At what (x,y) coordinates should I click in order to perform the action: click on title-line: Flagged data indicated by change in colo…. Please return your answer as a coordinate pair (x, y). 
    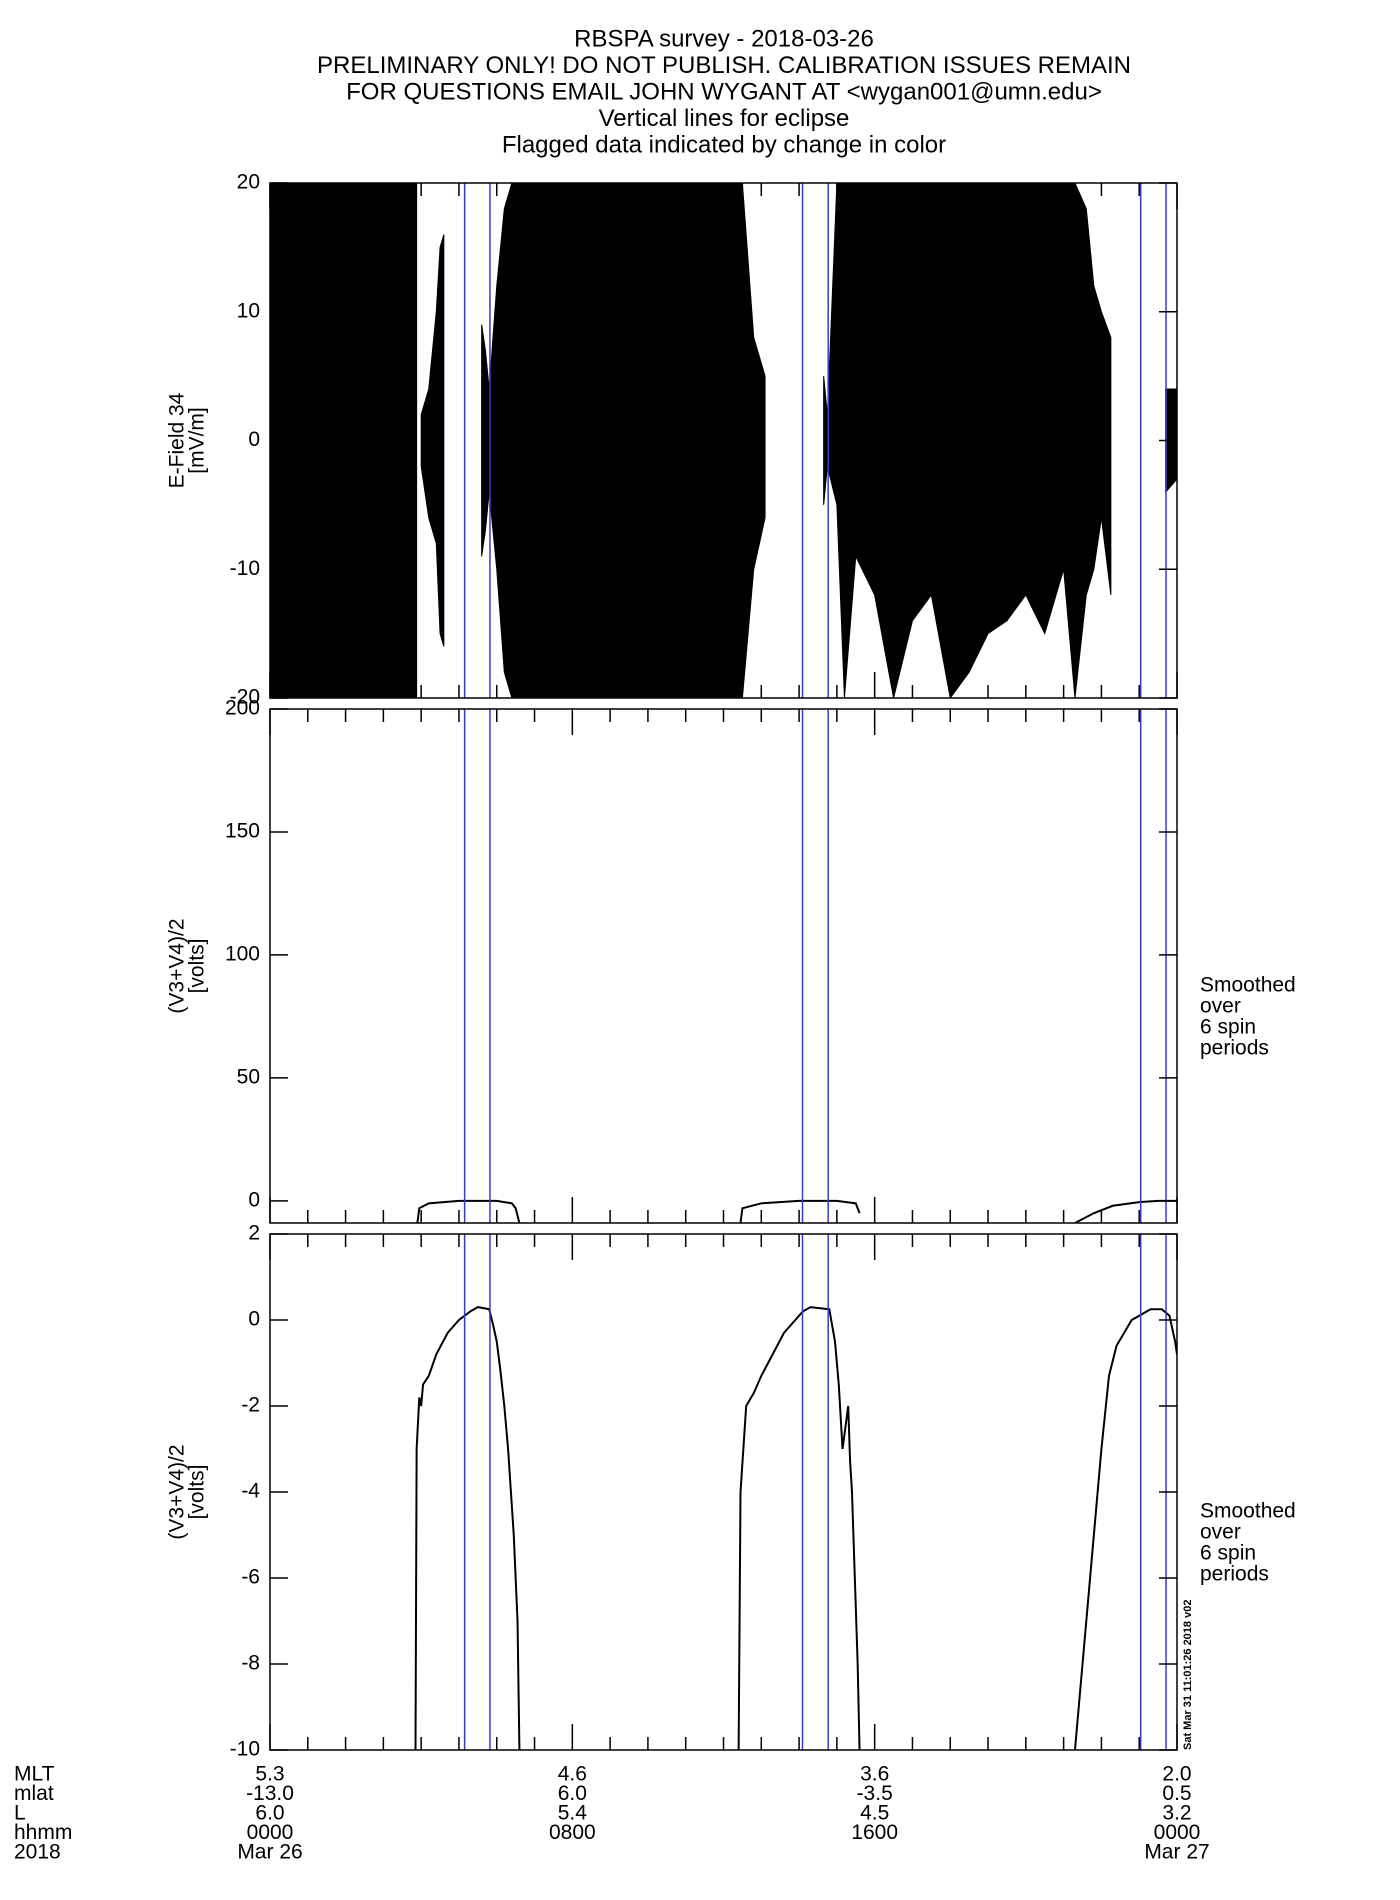
    Looking at the image, I should click on (724, 144).